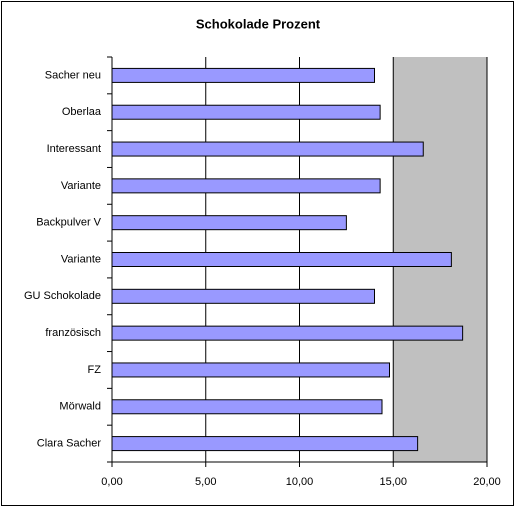  Describe the element at coordinates (111, 482) in the screenshot. I see `x-tick-label: 0,00` at that location.